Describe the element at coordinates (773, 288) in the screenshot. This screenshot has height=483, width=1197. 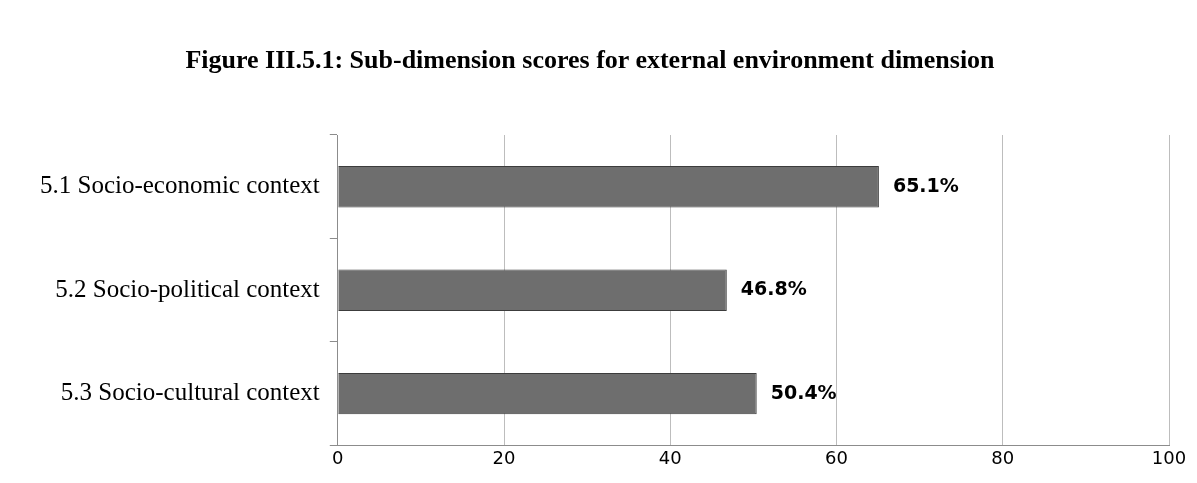
I see `data-label: 46.8%` at that location.